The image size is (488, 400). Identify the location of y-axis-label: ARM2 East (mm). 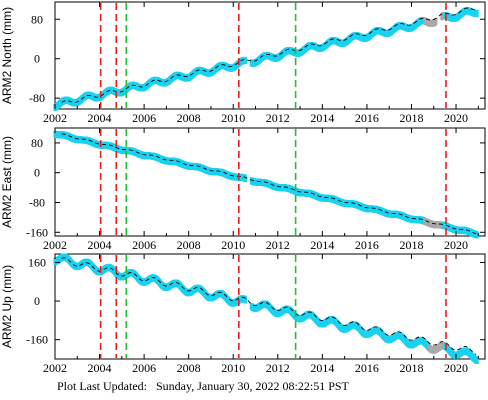
(7, 182).